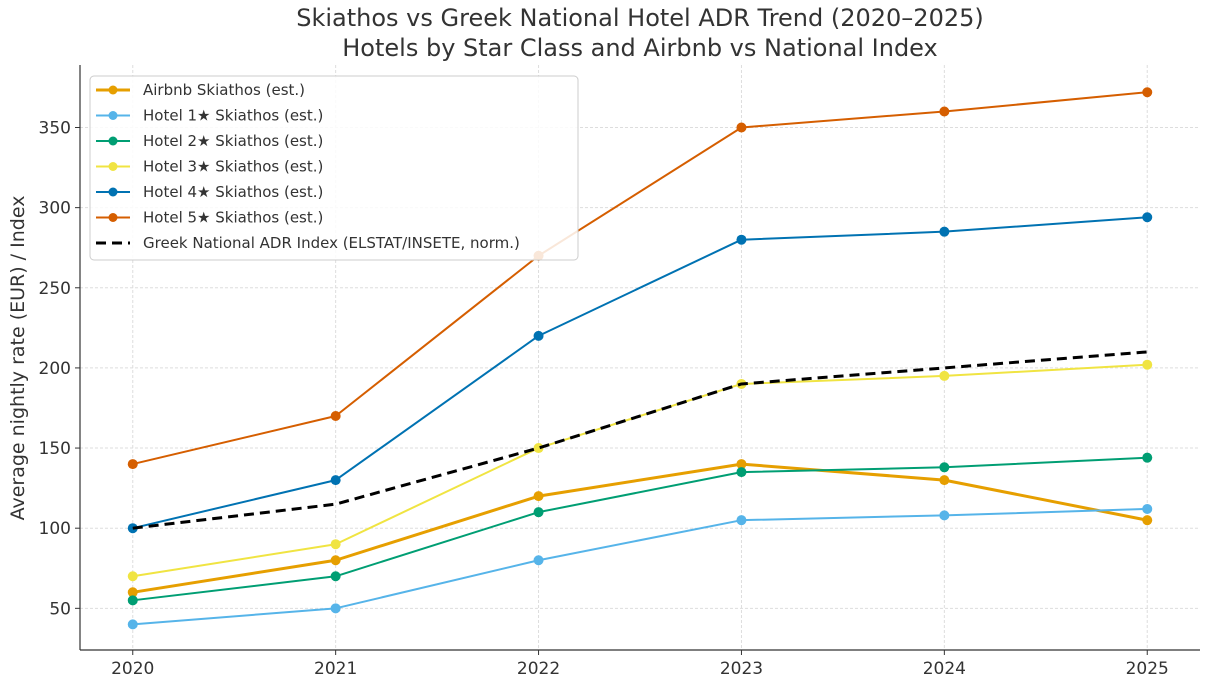  Describe the element at coordinates (55, 369) in the screenshot. I see `y-tick-label: 200` at that location.